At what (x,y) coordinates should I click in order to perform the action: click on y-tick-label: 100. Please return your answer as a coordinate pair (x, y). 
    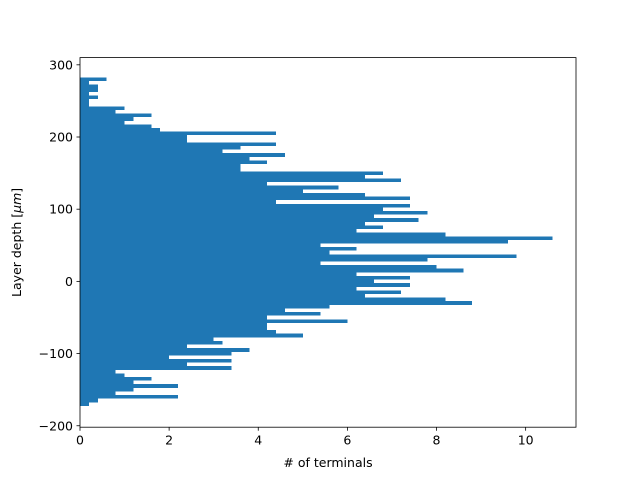
    Looking at the image, I should click on (61, 209).